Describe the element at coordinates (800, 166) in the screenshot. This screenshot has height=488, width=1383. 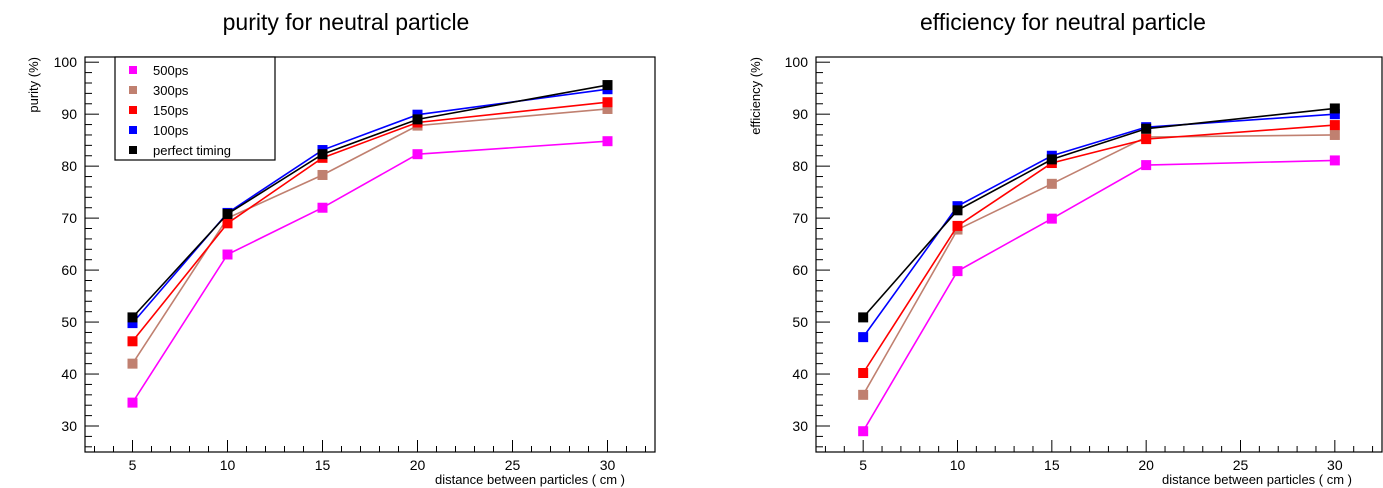
I see `efficiency-y-tick-label: 80` at that location.